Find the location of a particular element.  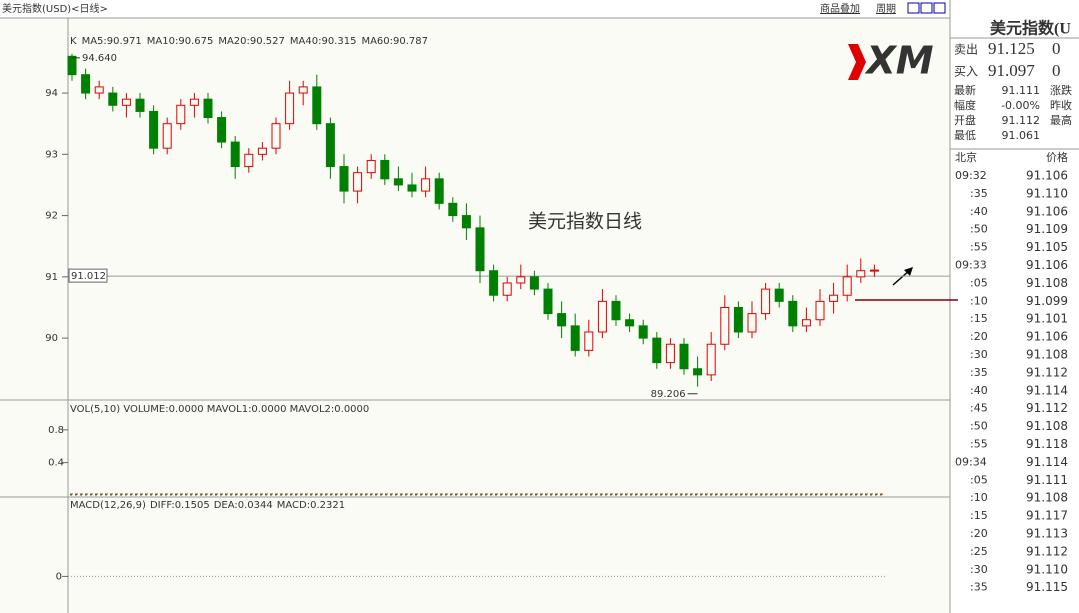

y-tick-label: 90 is located at coordinates (51, 338).